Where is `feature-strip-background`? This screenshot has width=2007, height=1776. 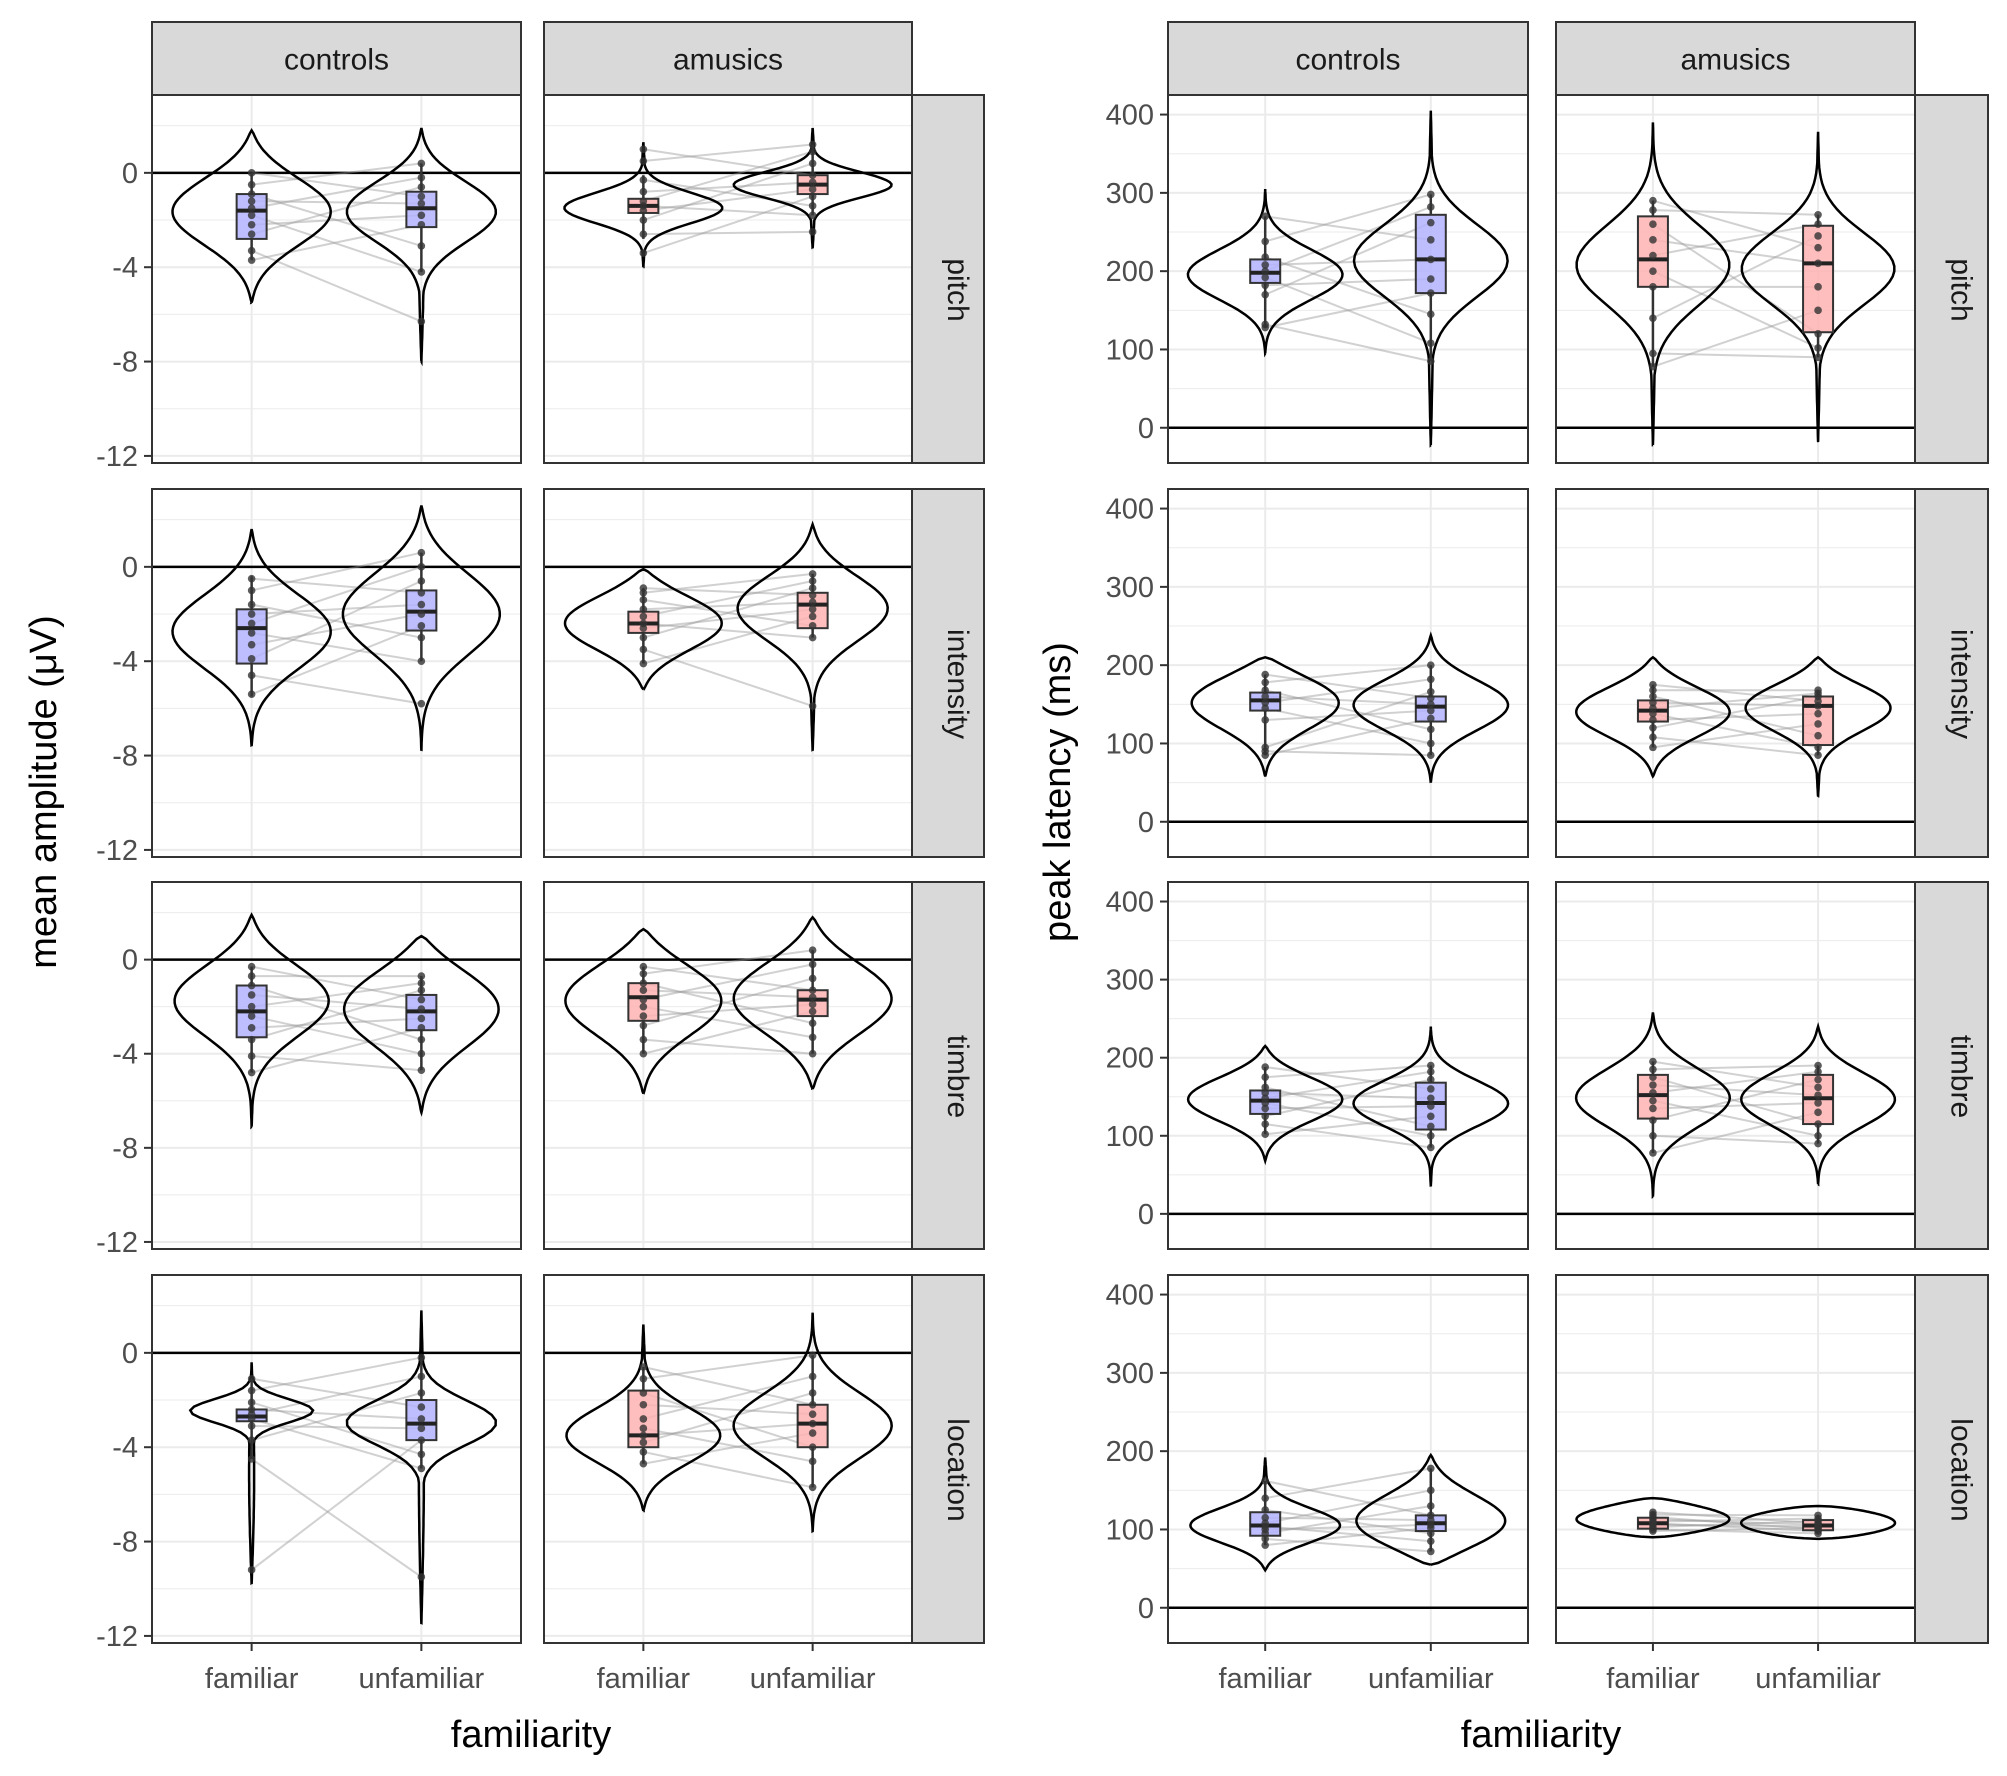
feature-strip-background is located at coordinates (1951, 673).